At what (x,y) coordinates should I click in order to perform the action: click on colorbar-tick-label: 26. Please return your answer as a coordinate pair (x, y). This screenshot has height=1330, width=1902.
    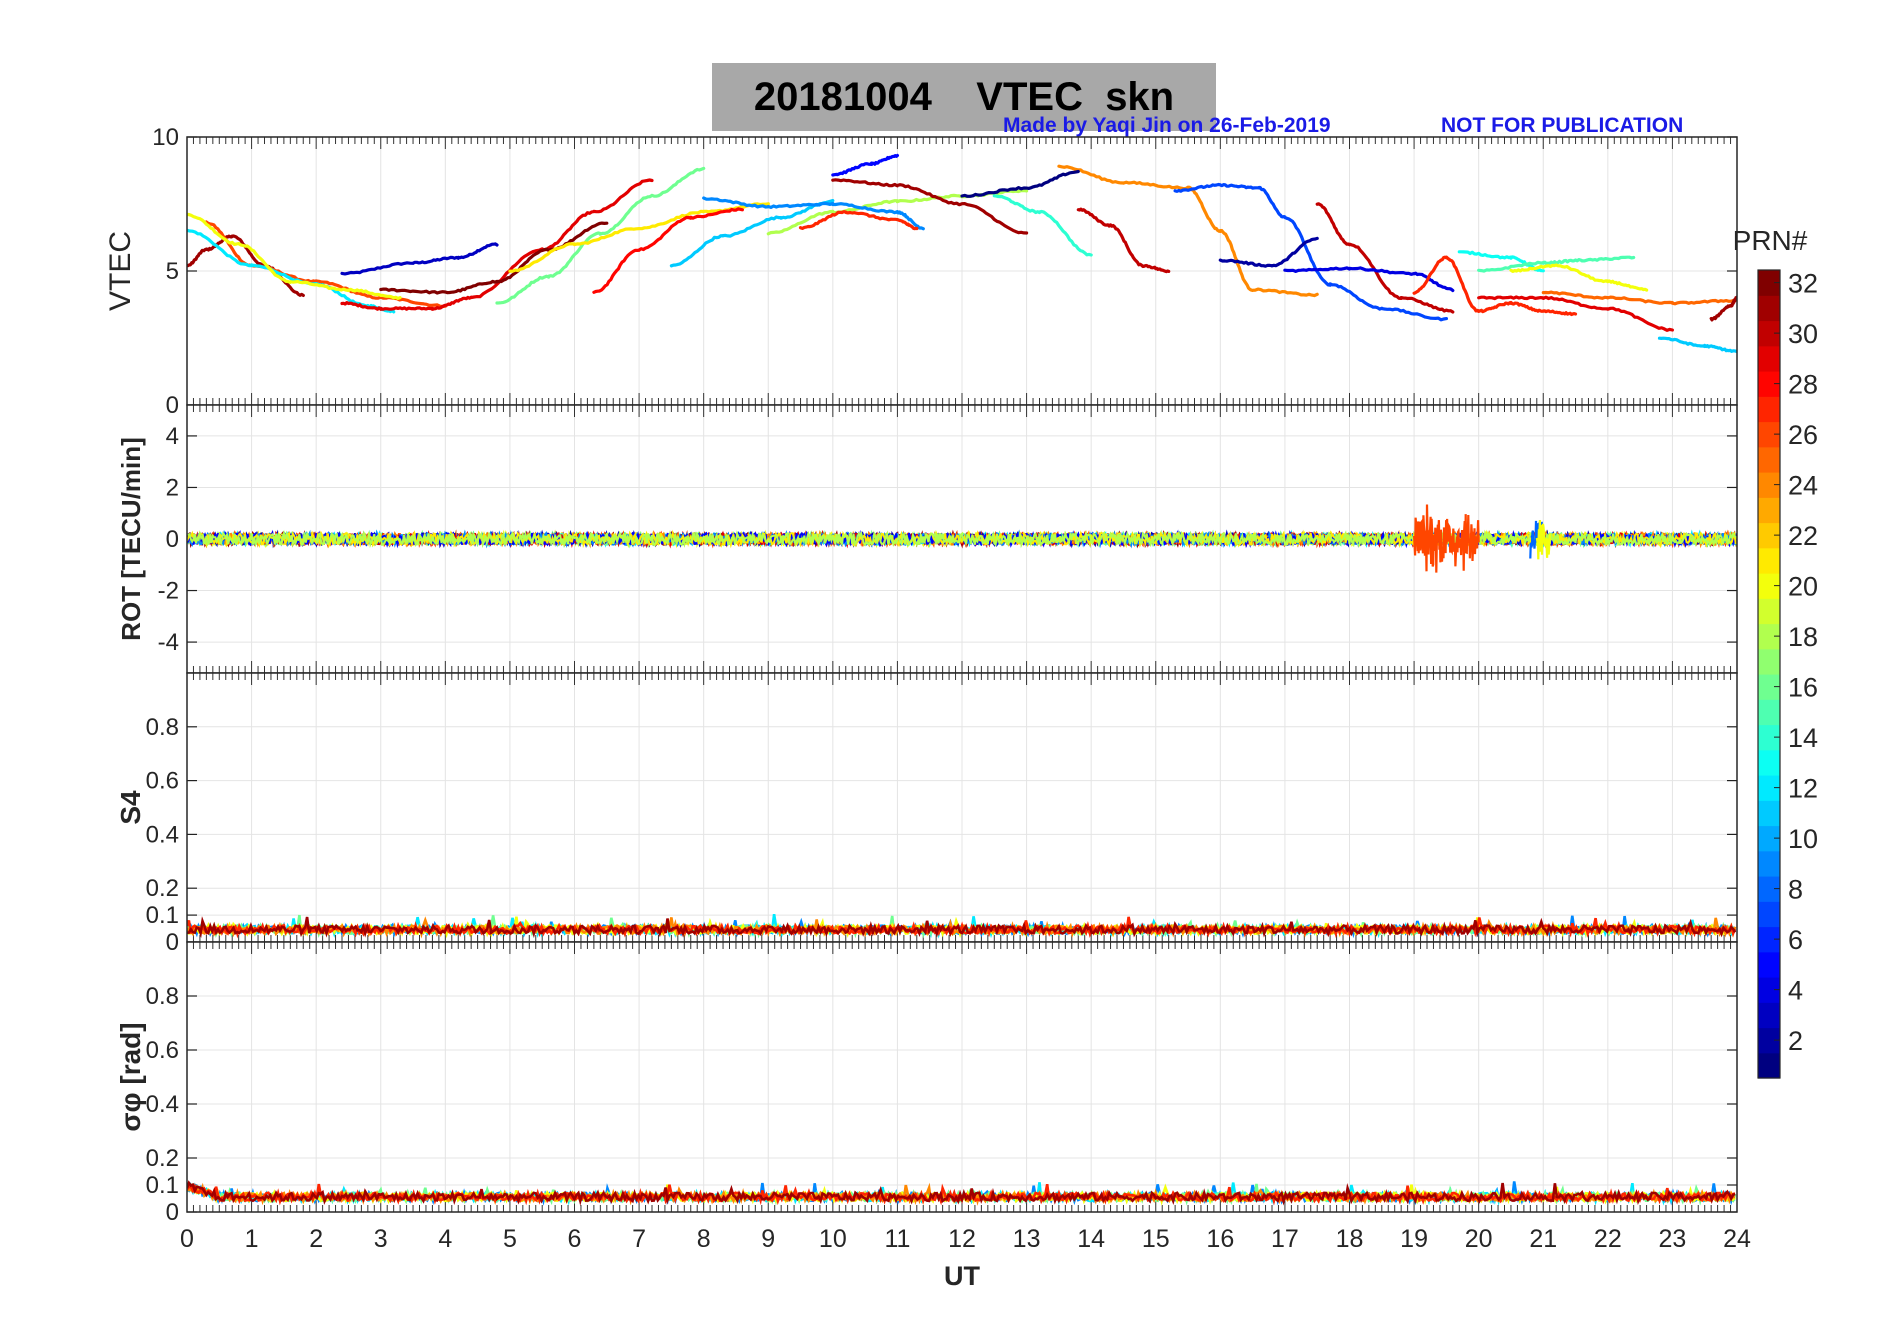
    Looking at the image, I should click on (1803, 435).